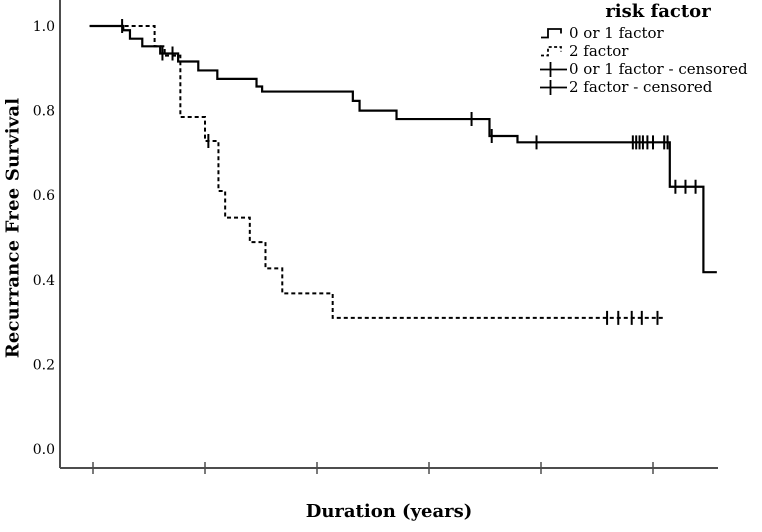 The image size is (762, 532). Describe the element at coordinates (44, 281) in the screenshot. I see `y-tick-label: 0.4` at that location.